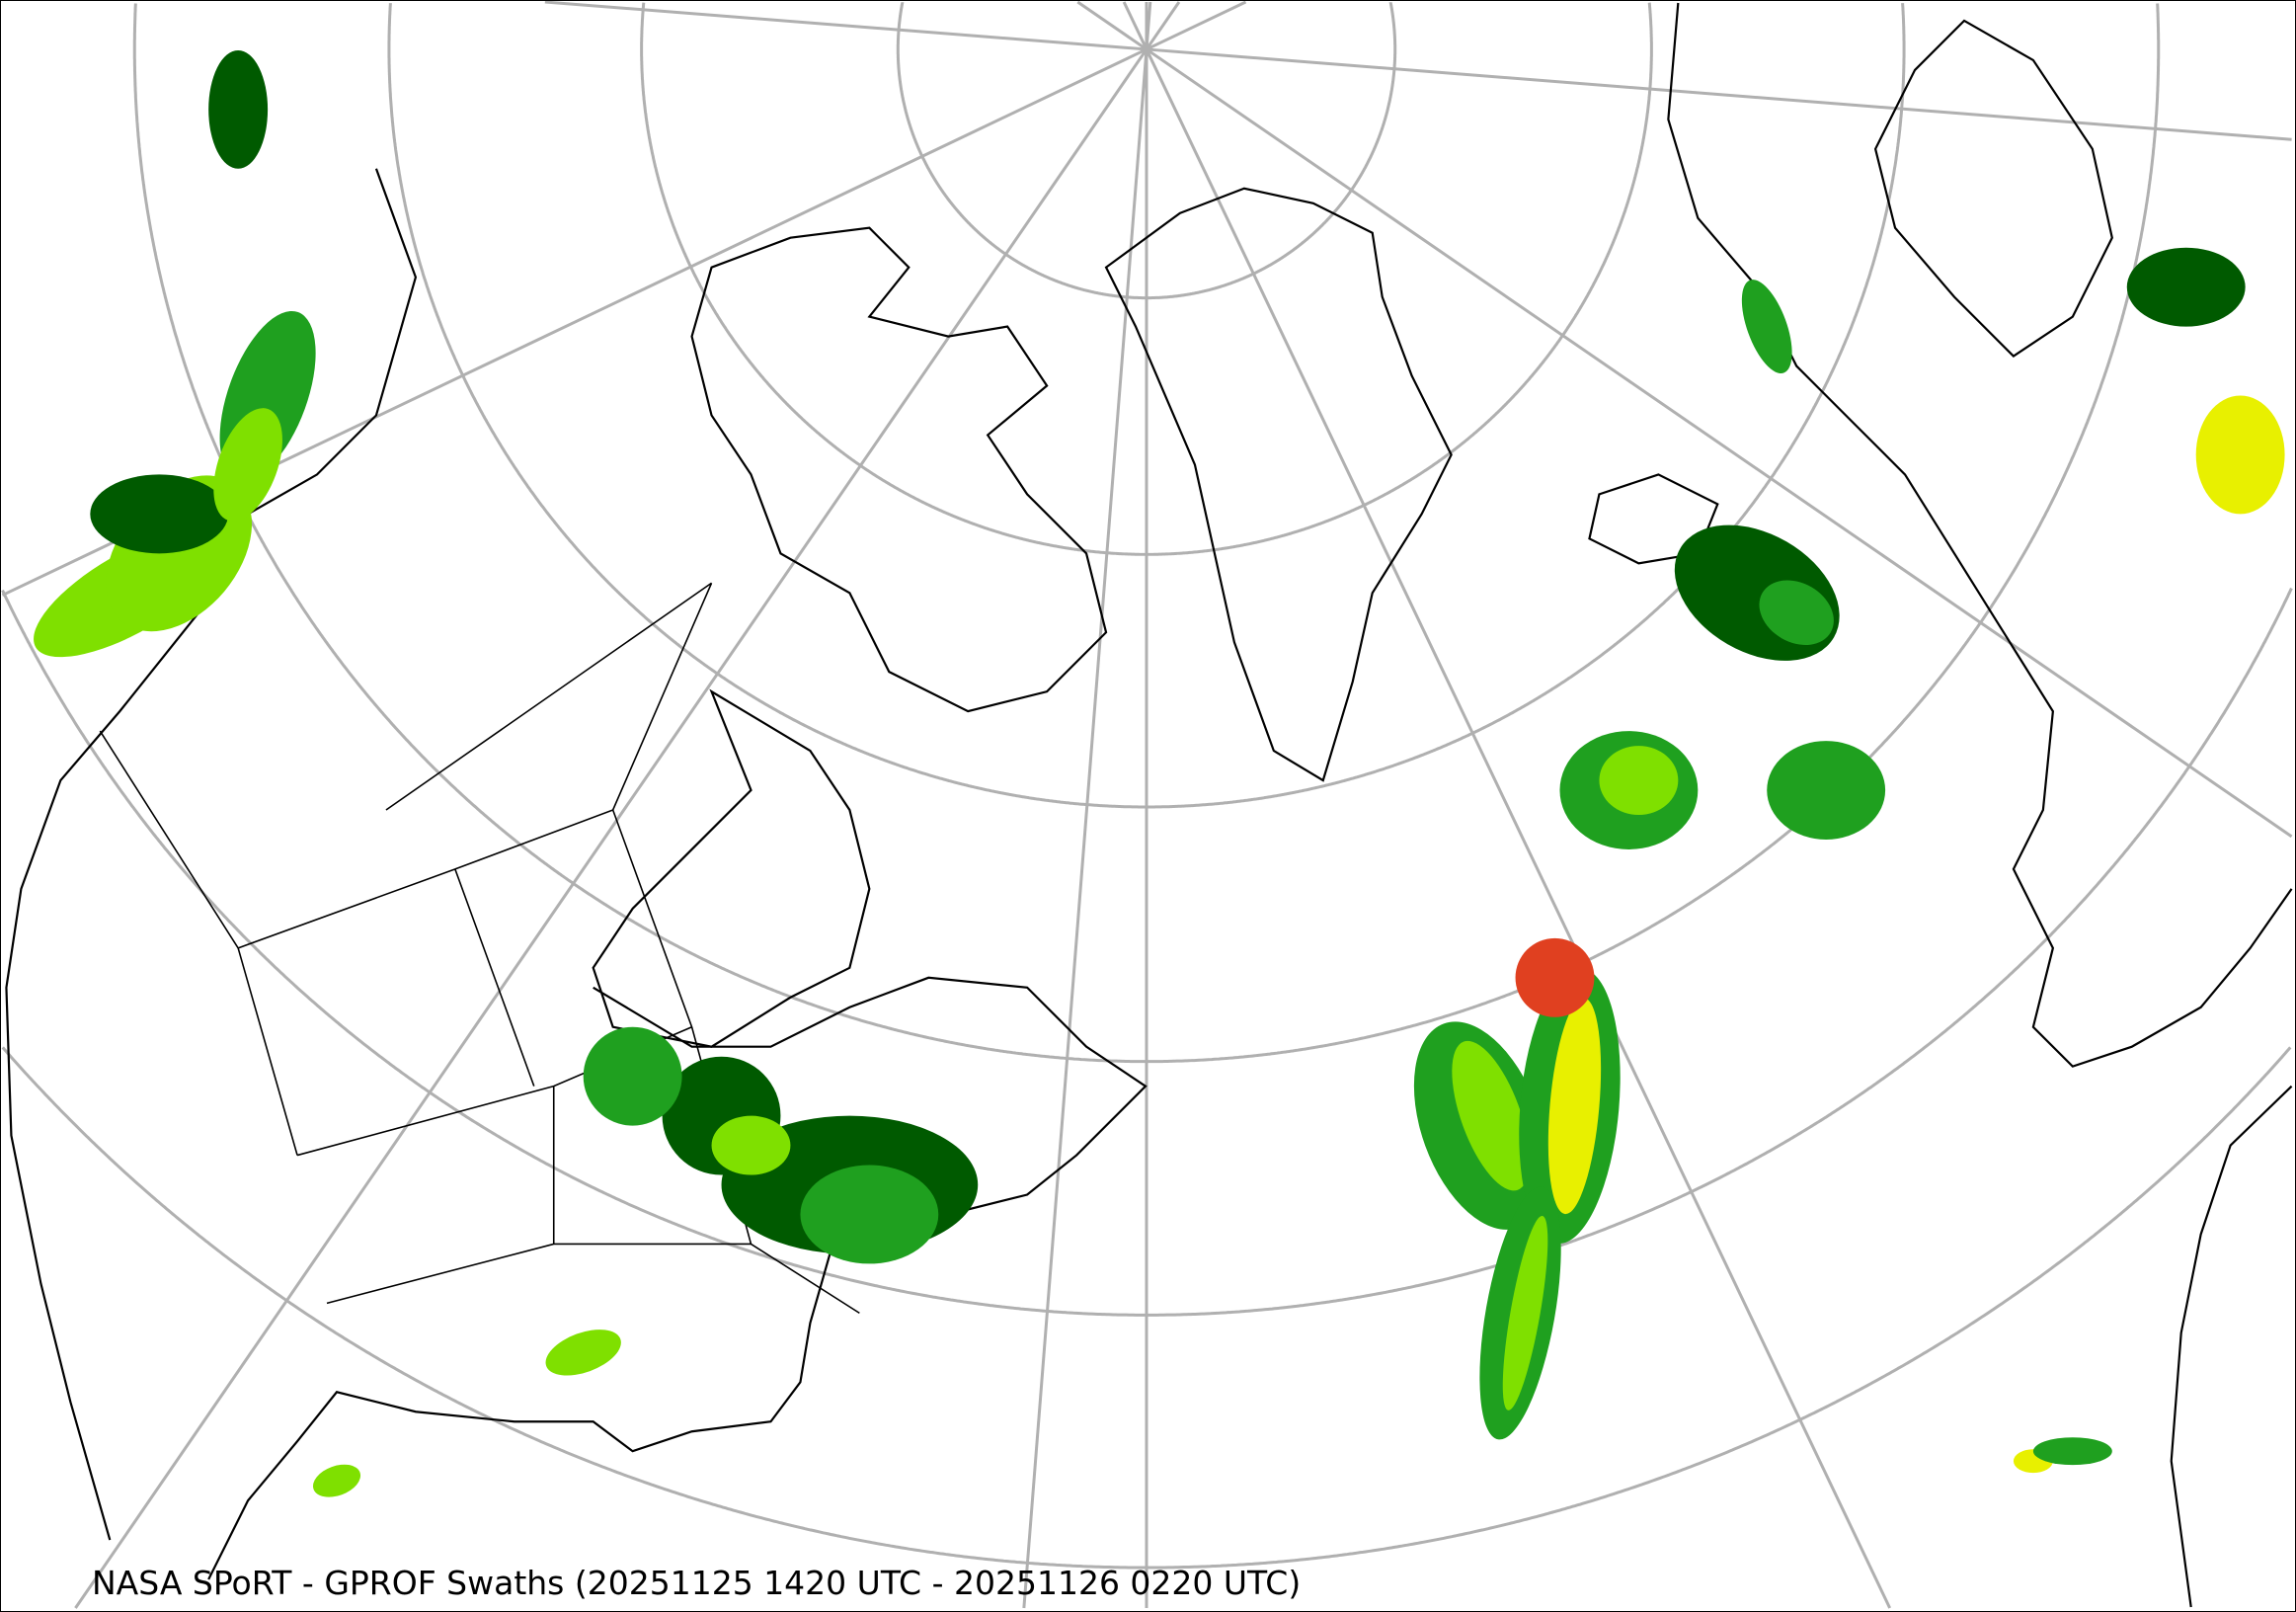  Describe the element at coordinates (1993, 188) in the screenshot. I see `scandinavia-coast` at that location.